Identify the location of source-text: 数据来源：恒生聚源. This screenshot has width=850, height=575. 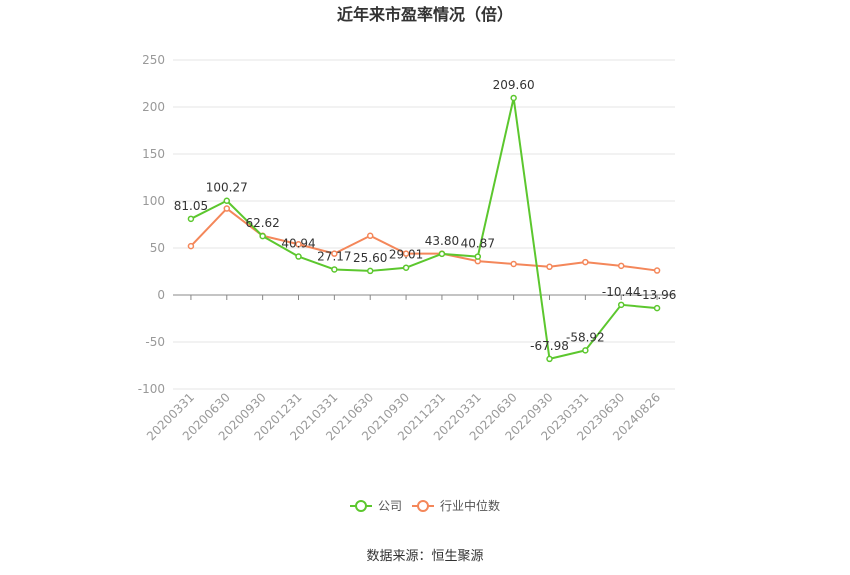
(424, 556).